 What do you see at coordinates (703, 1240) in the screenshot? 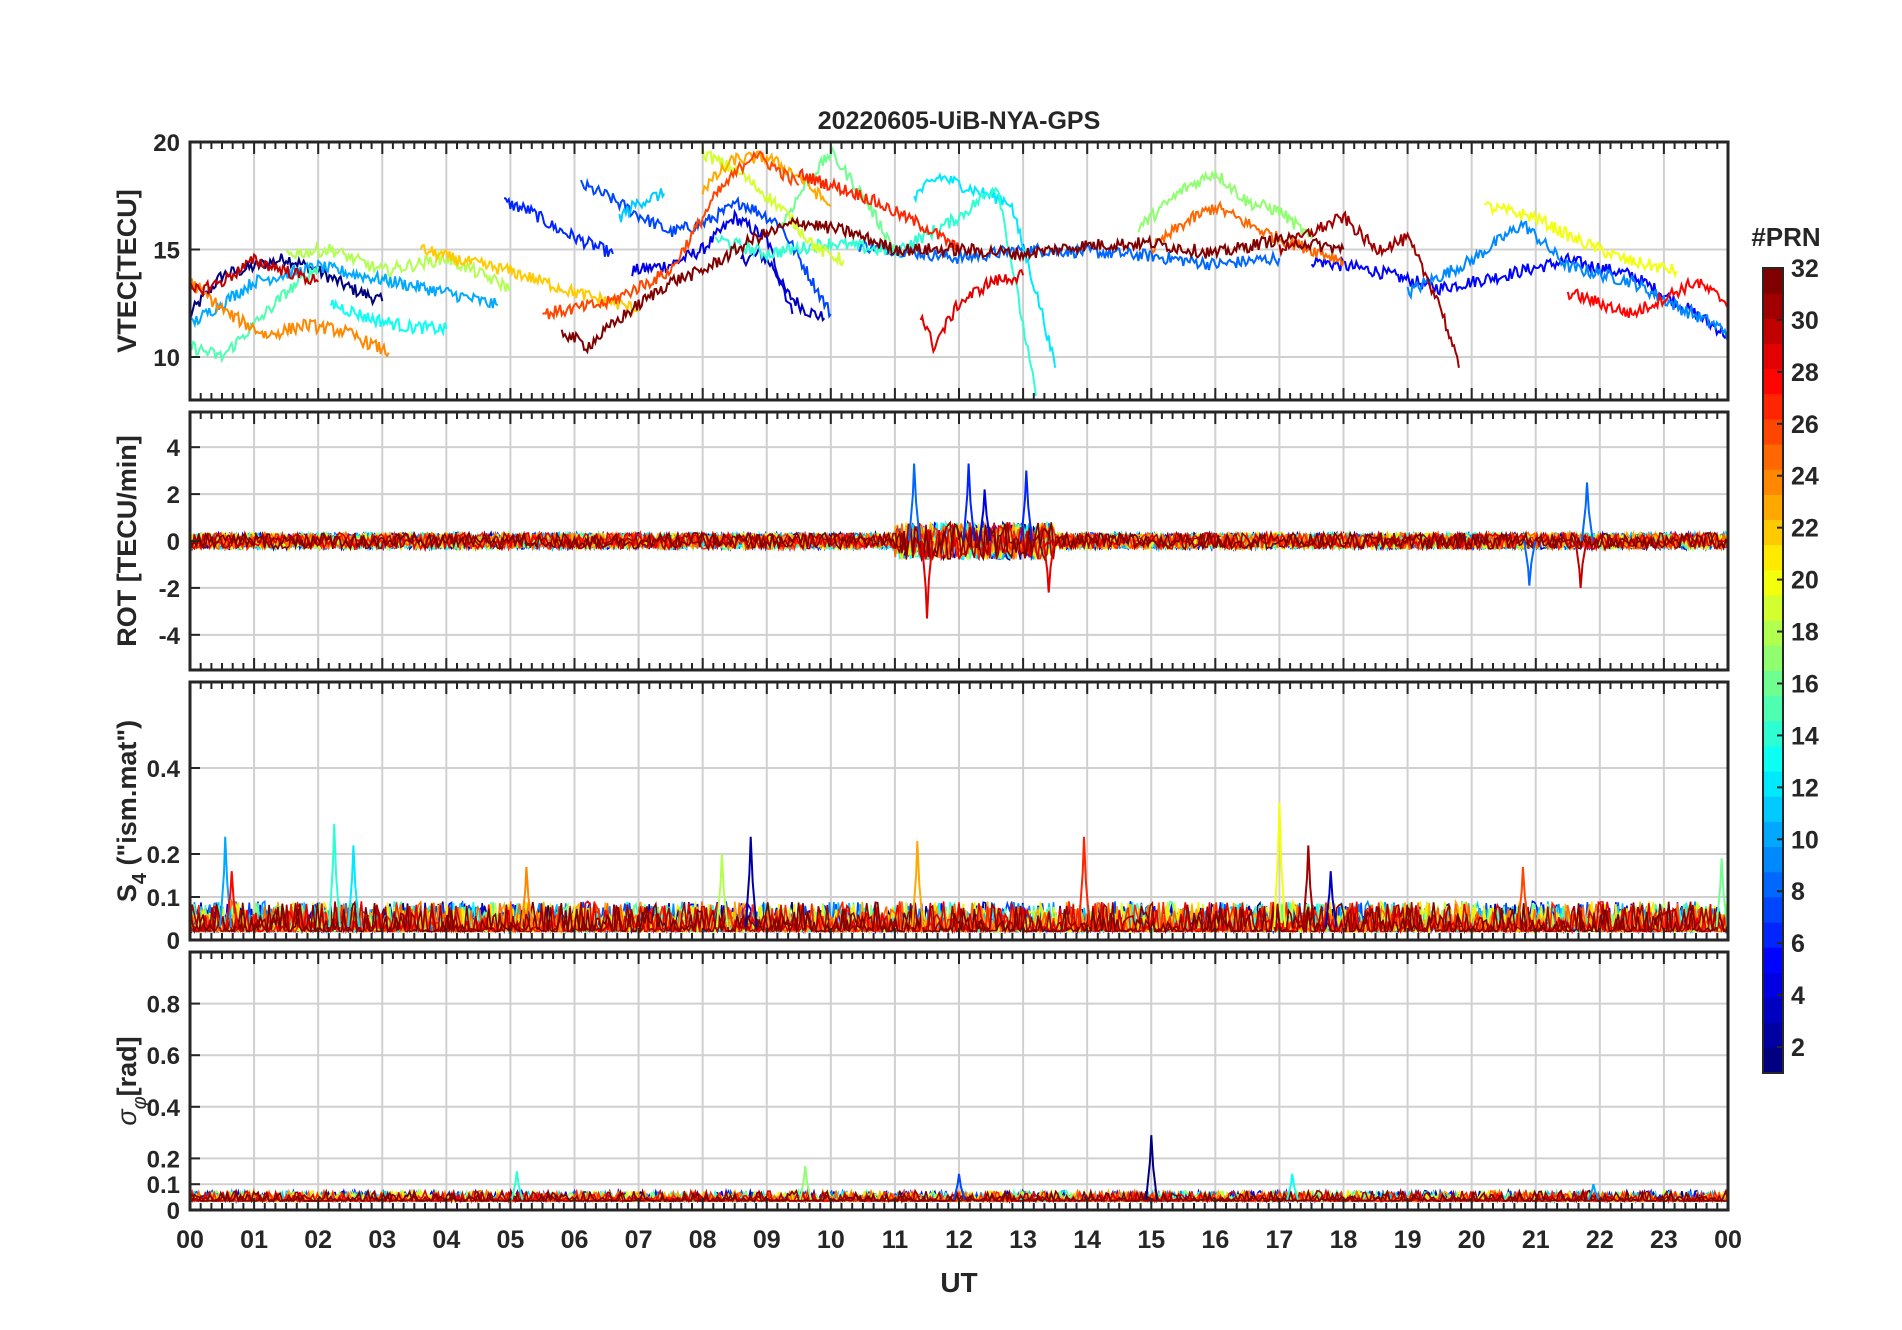
I see `x-tick-label: 08` at bounding box center [703, 1240].